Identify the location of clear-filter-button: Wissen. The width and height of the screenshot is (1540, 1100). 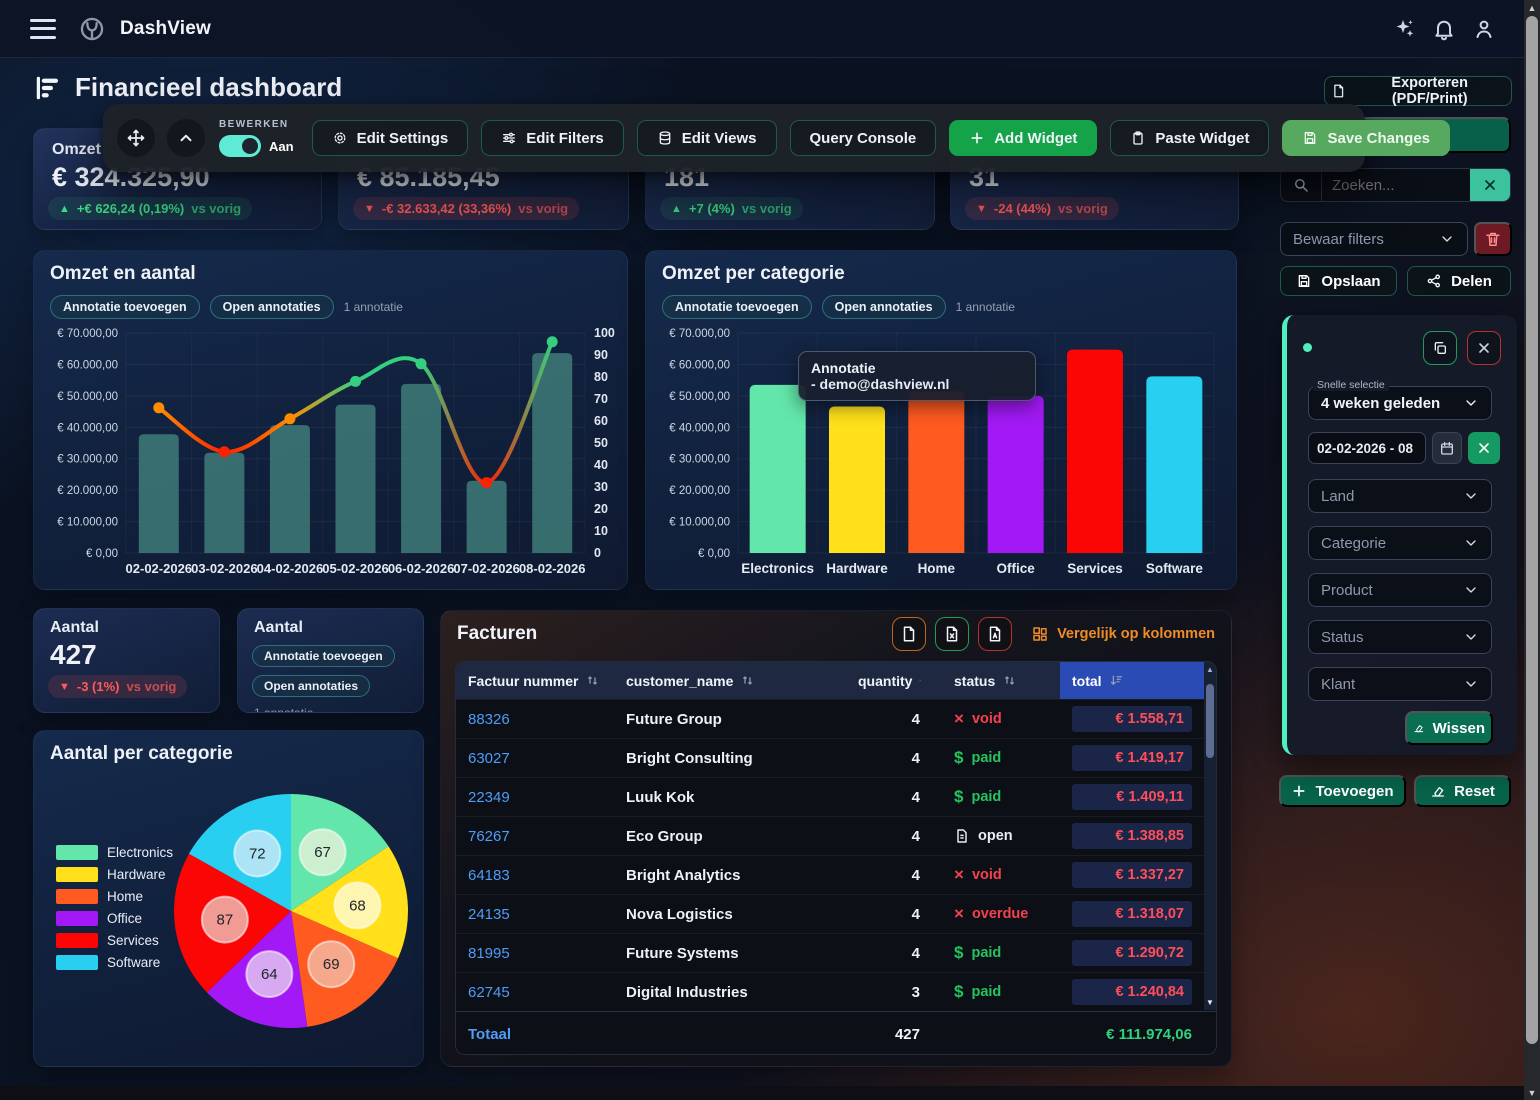
(1449, 728).